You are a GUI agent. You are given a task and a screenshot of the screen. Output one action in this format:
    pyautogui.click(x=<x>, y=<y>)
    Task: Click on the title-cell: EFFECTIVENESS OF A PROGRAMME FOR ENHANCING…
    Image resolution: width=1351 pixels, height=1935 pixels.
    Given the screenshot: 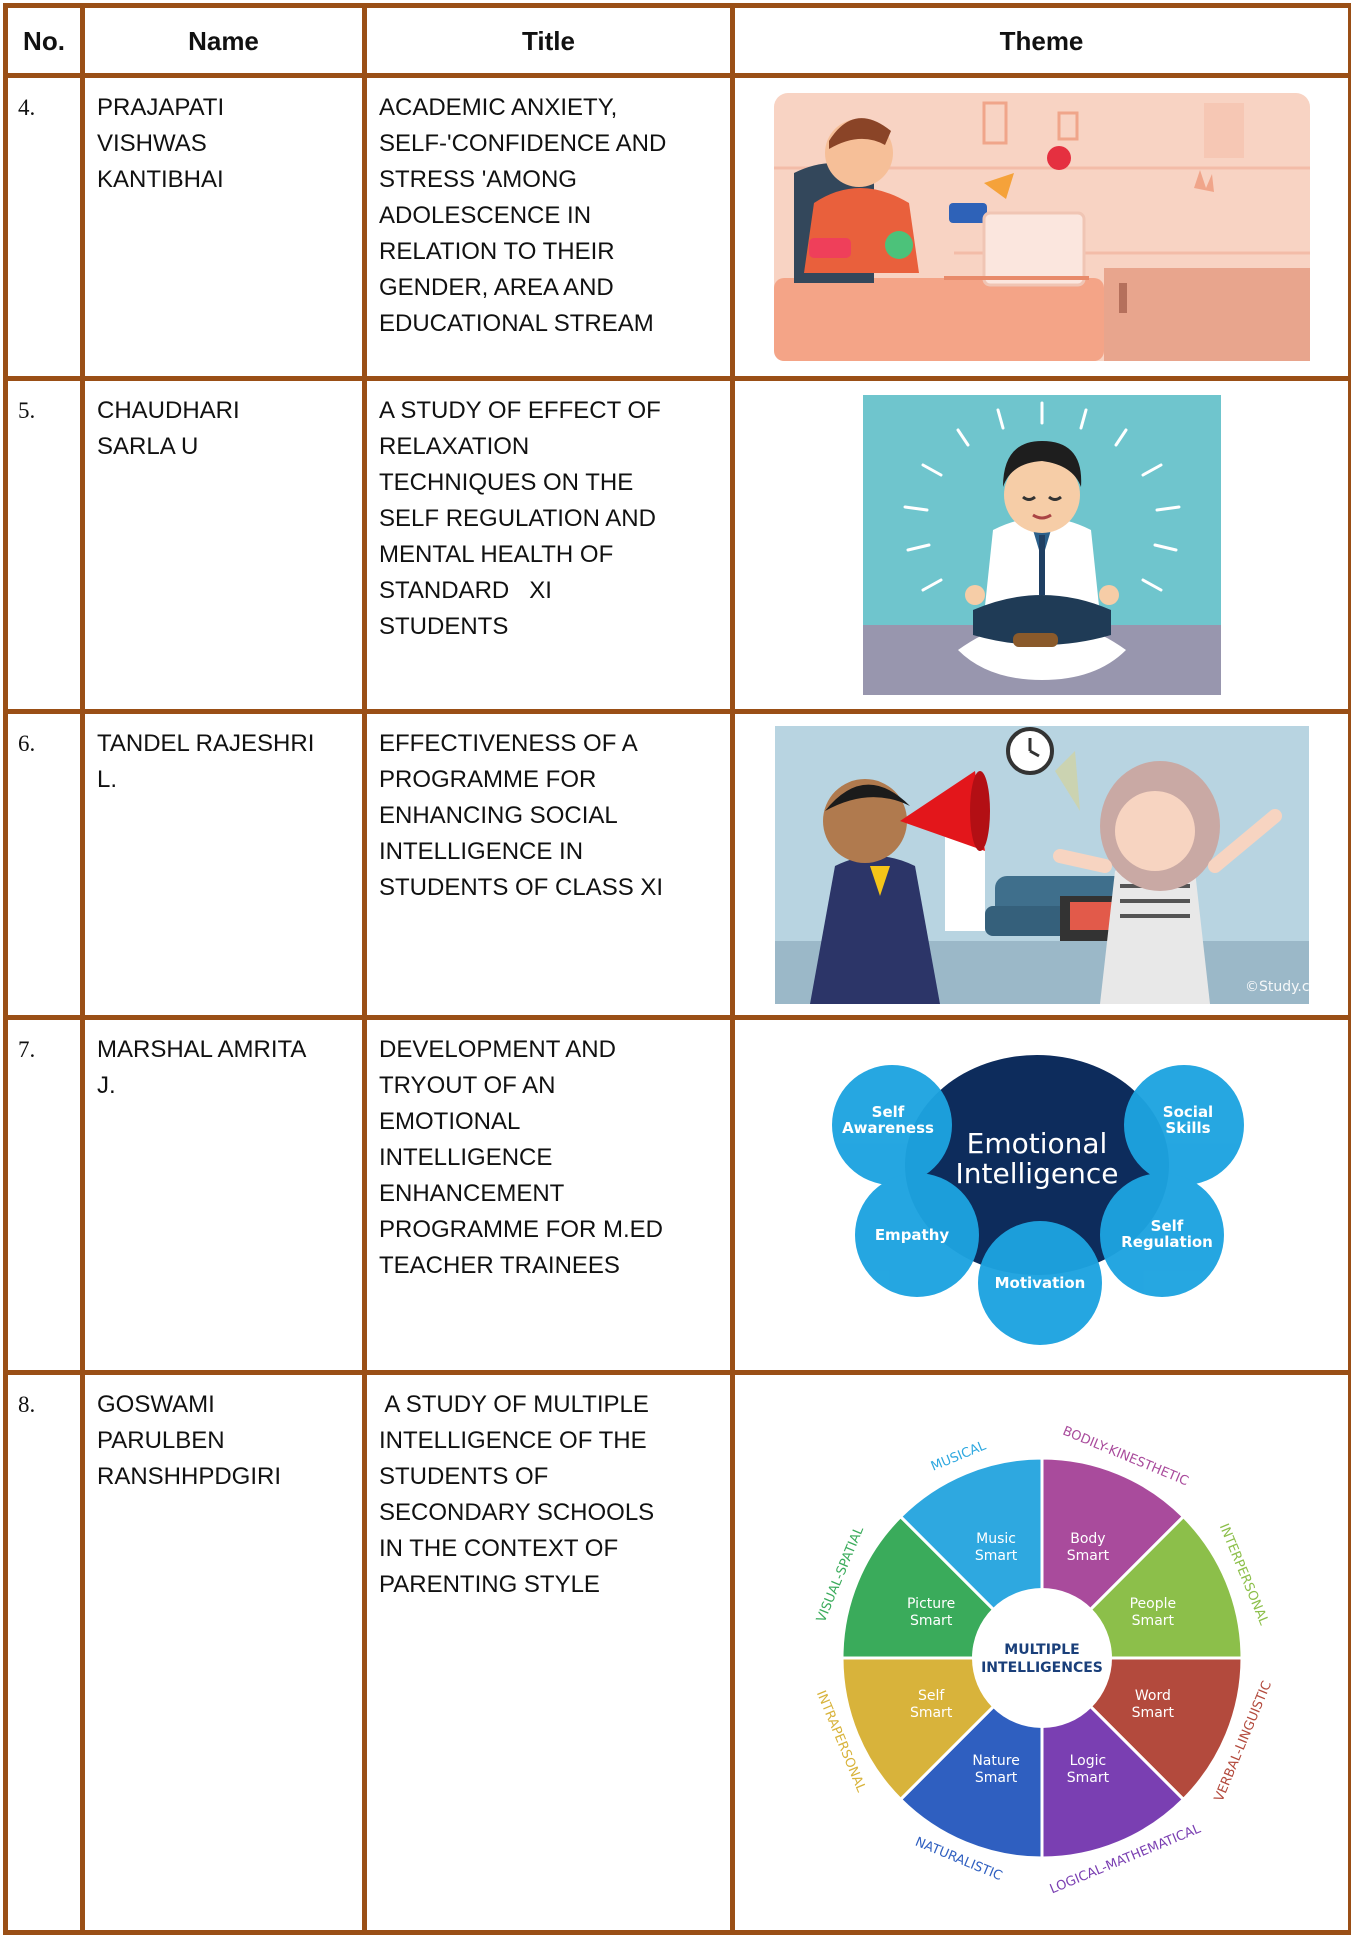 What is the action you would take?
    pyautogui.click(x=548, y=864)
    